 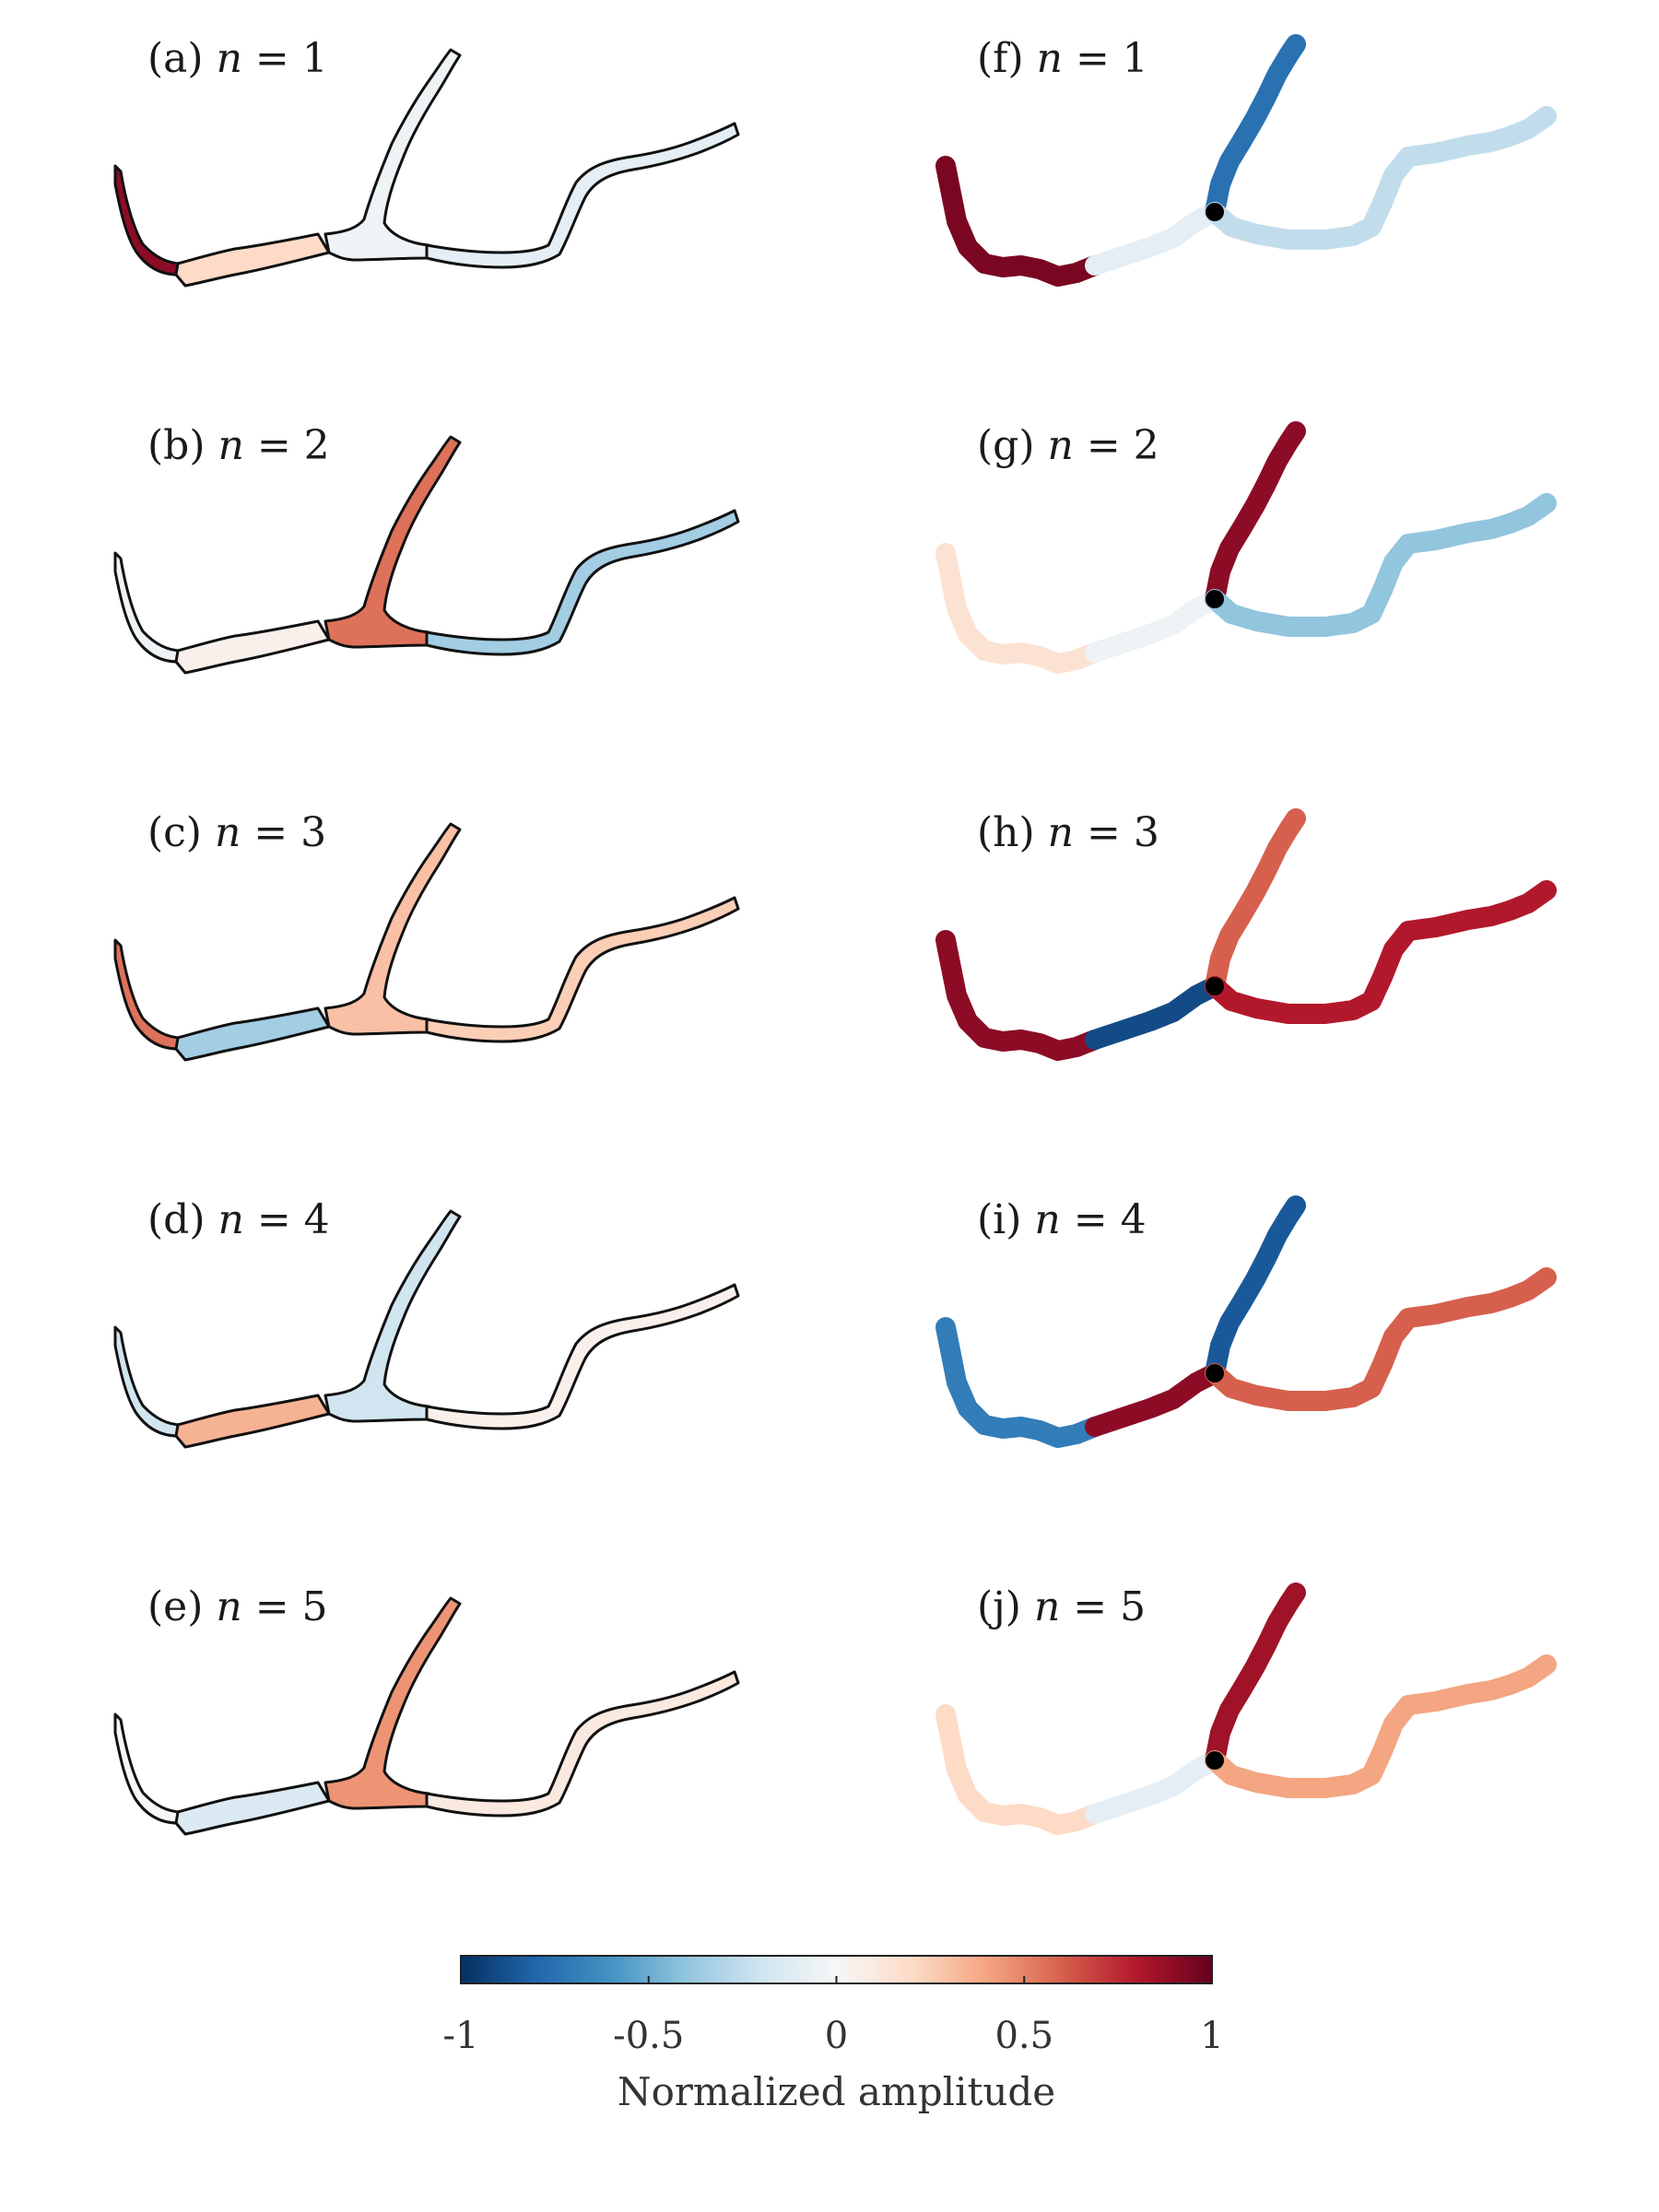 I want to click on lake-panel-label-3: (c) n = 3, so click(x=236, y=832).